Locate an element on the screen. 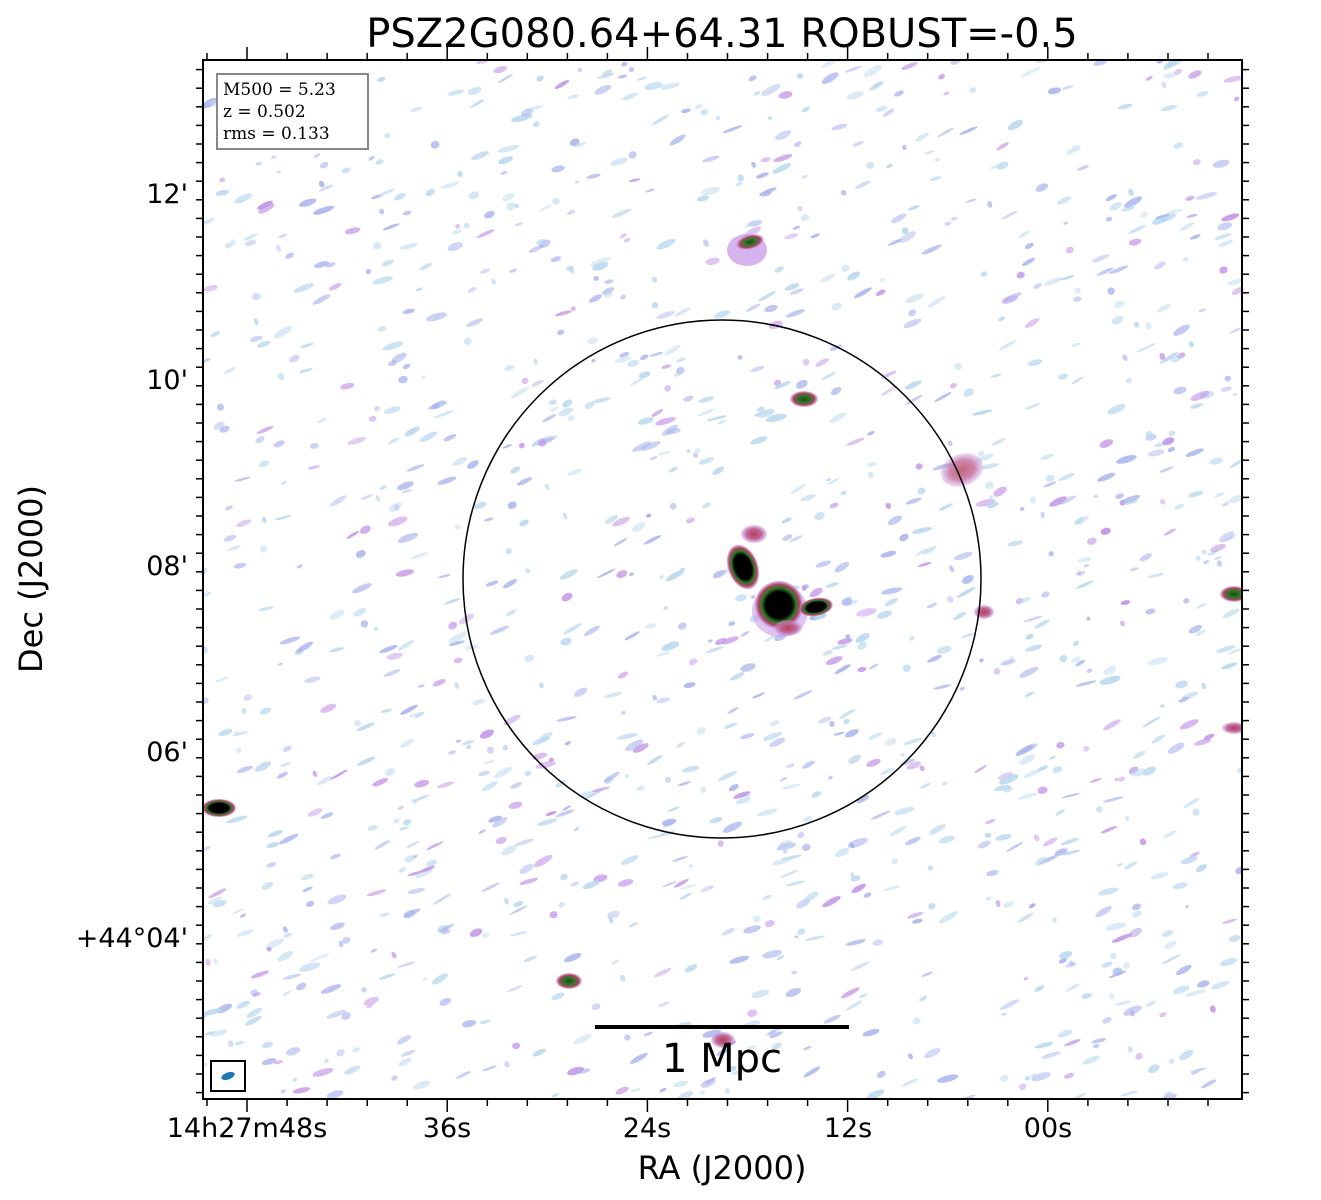 The image size is (1321, 1200). y-tick-label-06: 06' is located at coordinates (167, 752).